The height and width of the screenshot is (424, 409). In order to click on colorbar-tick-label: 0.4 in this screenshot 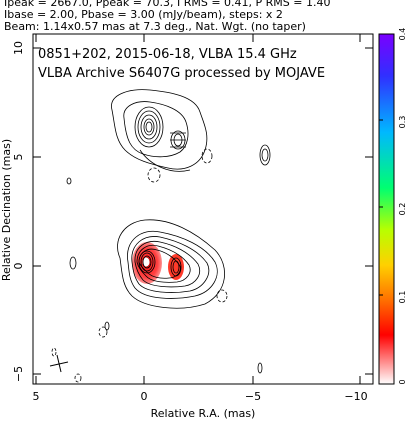, I will do `click(402, 34)`.